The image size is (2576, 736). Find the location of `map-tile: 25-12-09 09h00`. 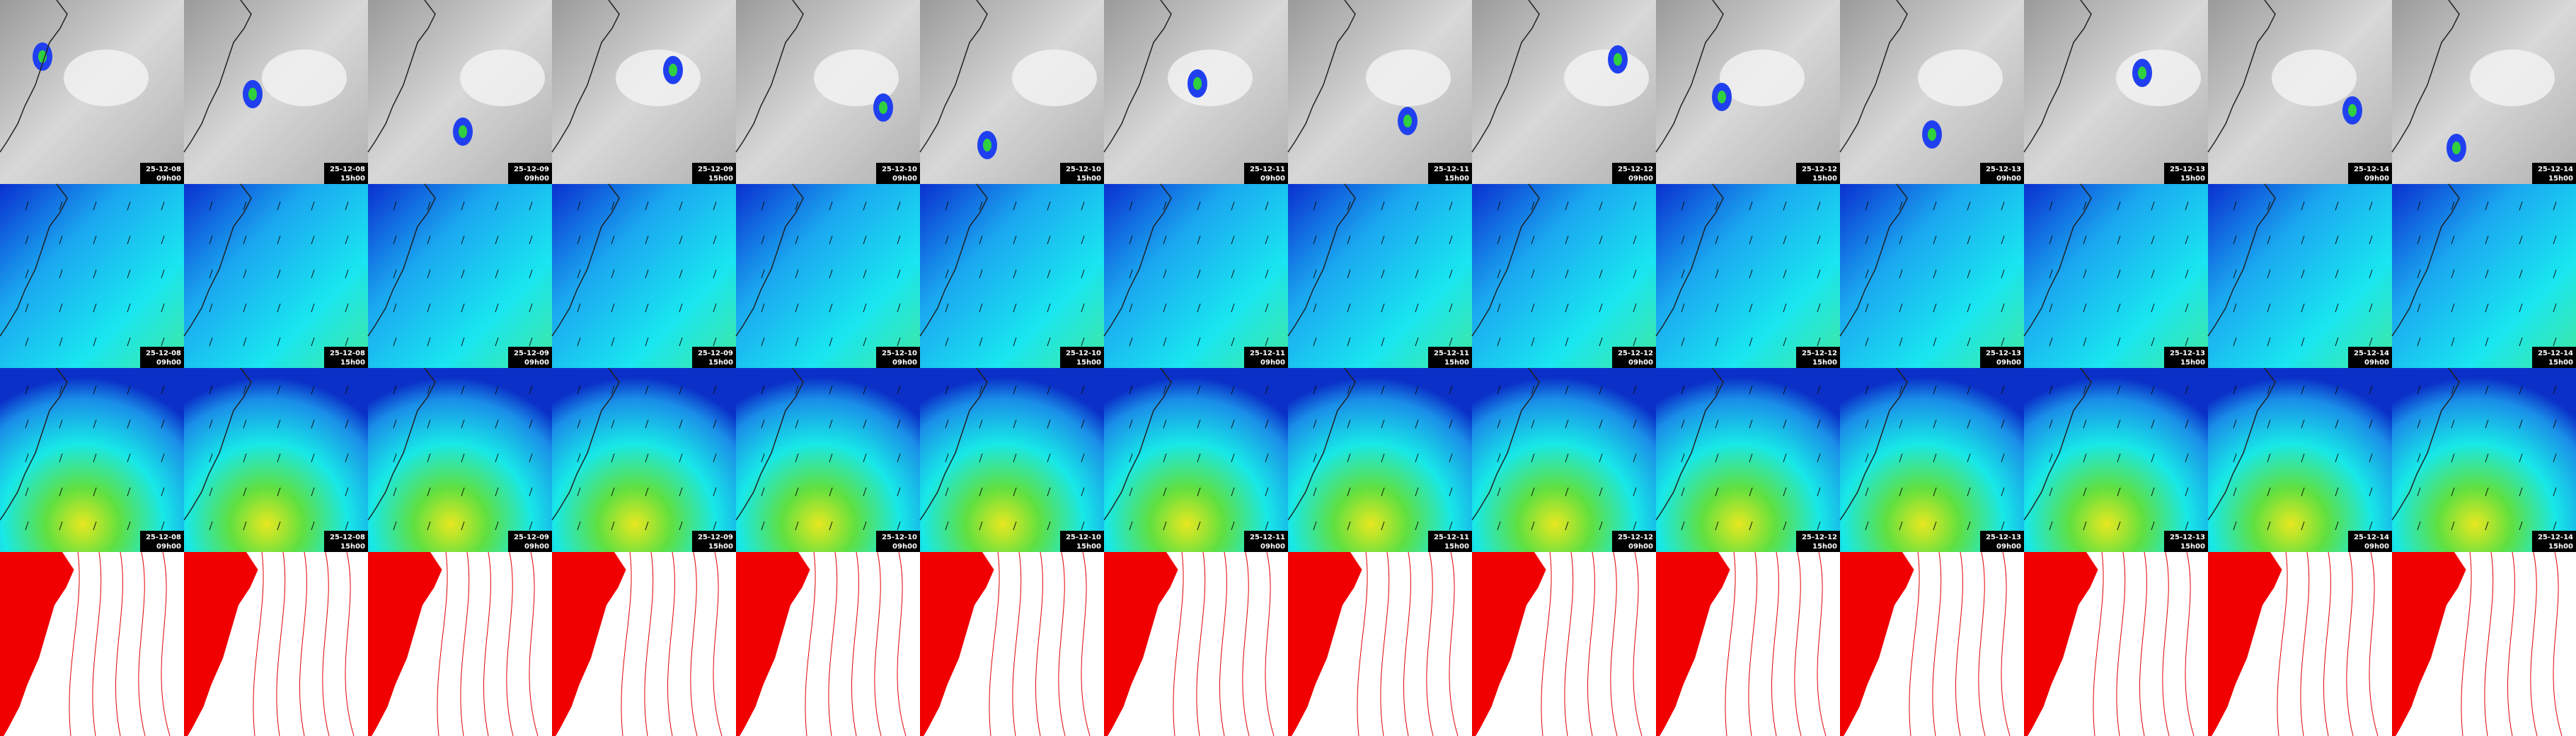

map-tile: 25-12-09 09h00 is located at coordinates (460, 275).